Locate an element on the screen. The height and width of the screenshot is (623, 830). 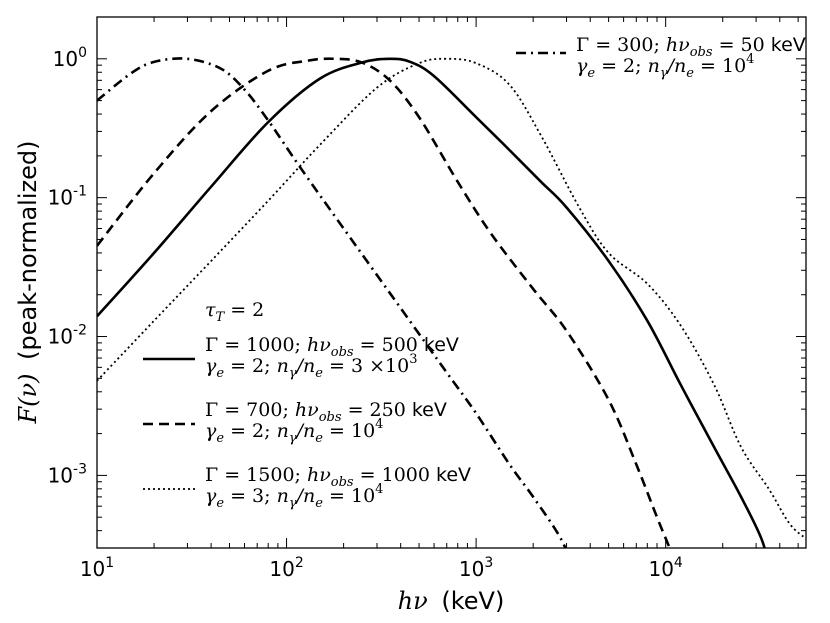
legend-text-line1: Γ = 300; hνobs = 50 keV is located at coordinates (691, 47).